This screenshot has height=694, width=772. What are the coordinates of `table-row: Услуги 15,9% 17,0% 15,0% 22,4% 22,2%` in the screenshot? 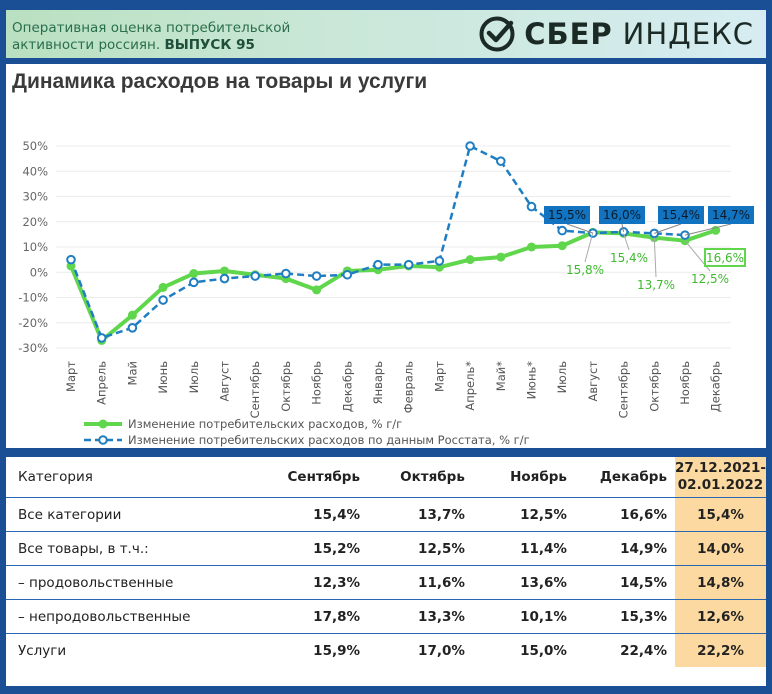 It's located at (386, 650).